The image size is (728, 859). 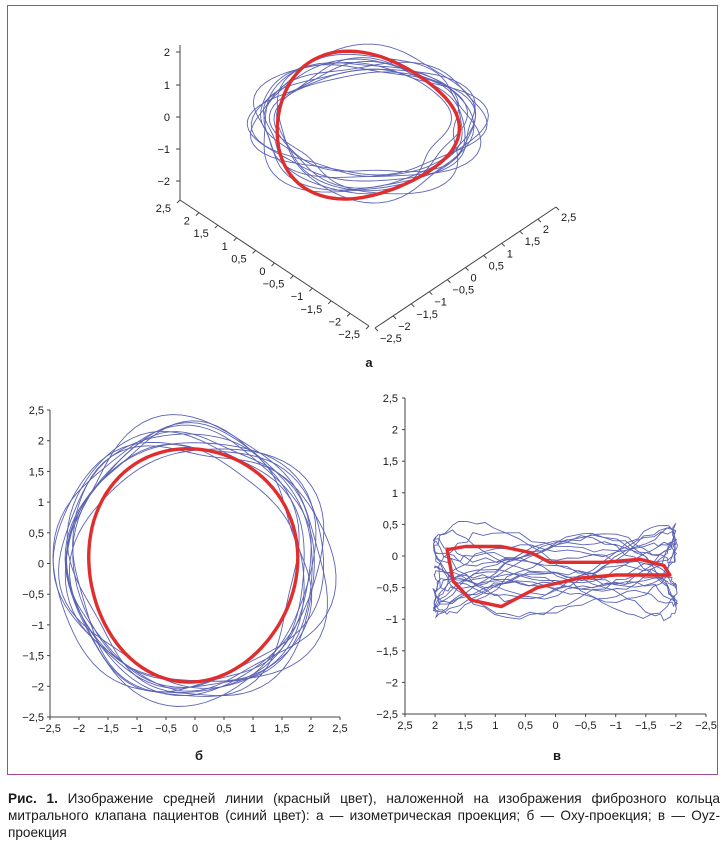 What do you see at coordinates (496, 266) in the screenshot?
I see `y-tick-label: 0,5` at bounding box center [496, 266].